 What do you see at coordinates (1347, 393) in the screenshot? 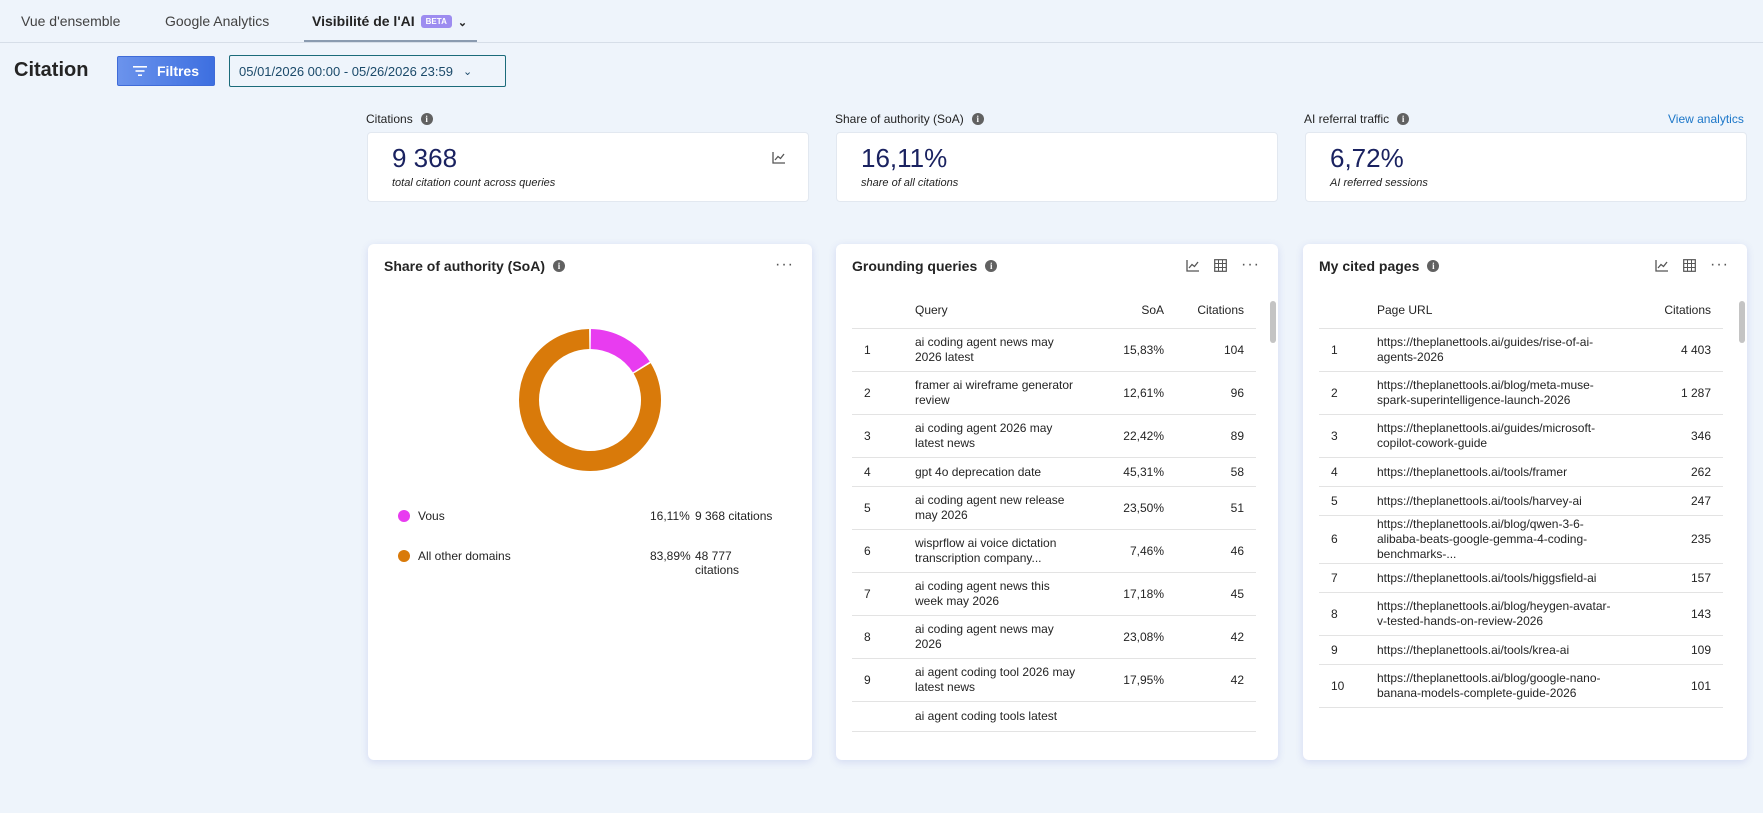
I see `row-index: 2` at bounding box center [1347, 393].